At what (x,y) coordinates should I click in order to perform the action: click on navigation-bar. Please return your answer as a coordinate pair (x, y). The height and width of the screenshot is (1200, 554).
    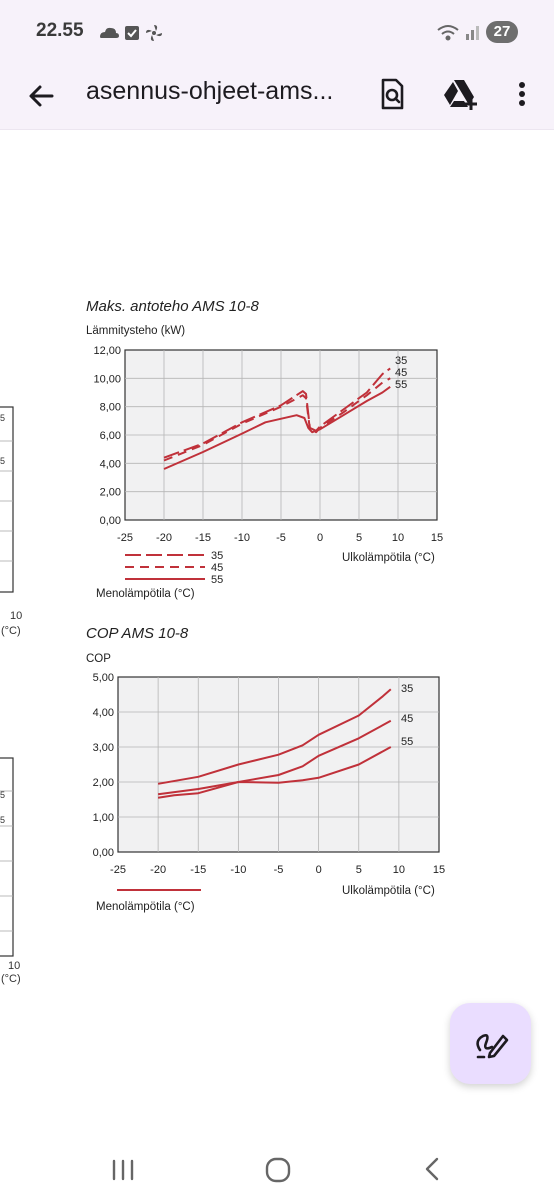
    Looking at the image, I should click on (277, 1170).